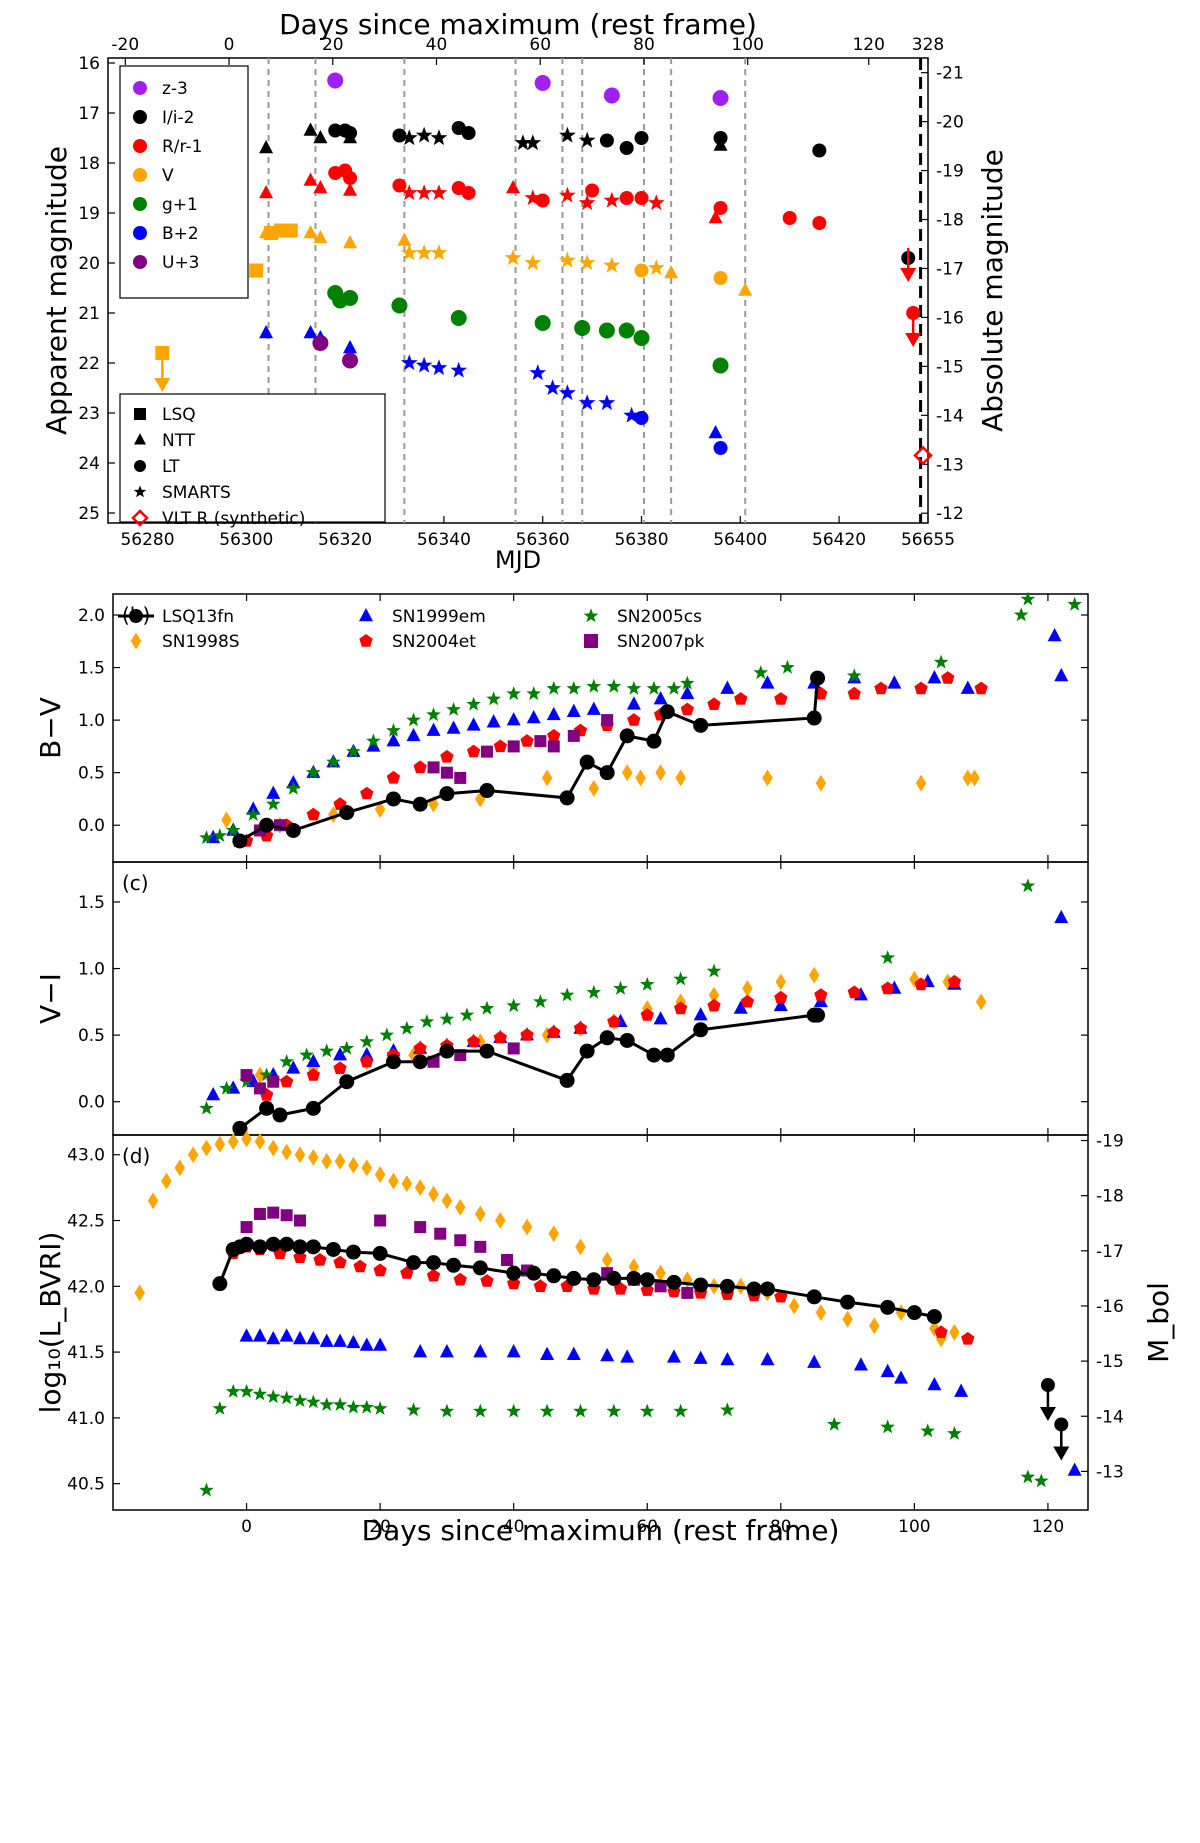  What do you see at coordinates (928, 540) in the screenshot?
I see `mjd-tick-label: 56655` at bounding box center [928, 540].